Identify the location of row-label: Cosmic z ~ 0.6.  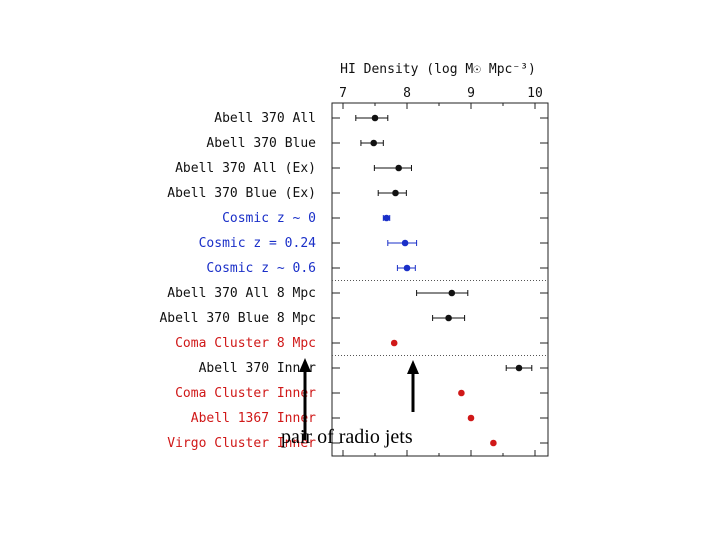
(261, 268).